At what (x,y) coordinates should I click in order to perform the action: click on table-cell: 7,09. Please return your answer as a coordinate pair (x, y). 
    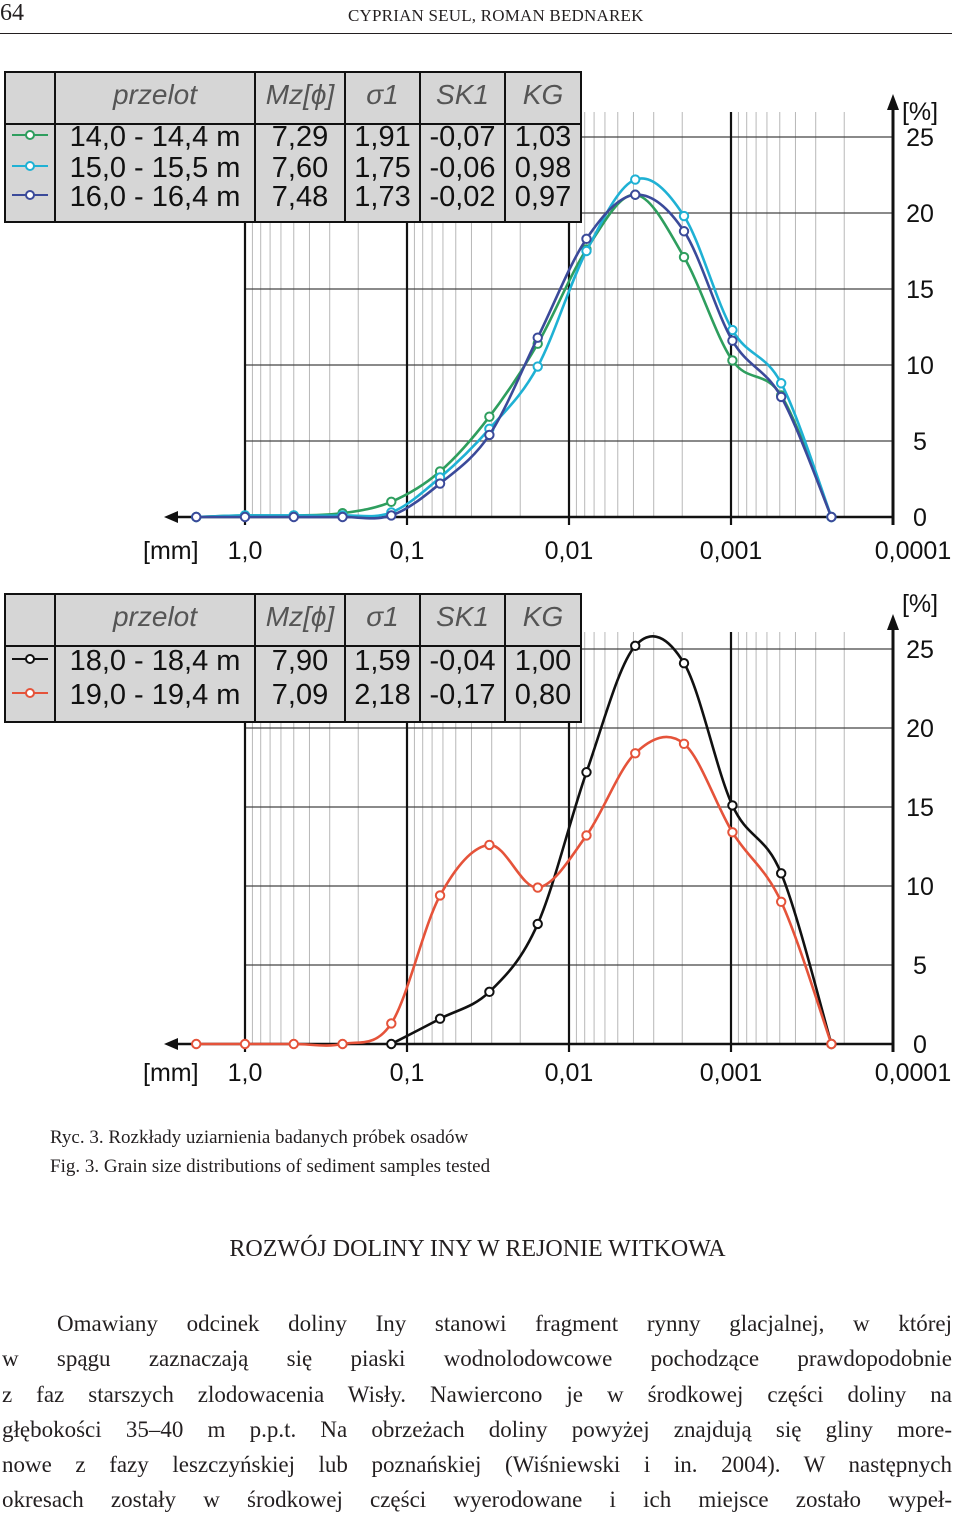
    Looking at the image, I should click on (300, 695).